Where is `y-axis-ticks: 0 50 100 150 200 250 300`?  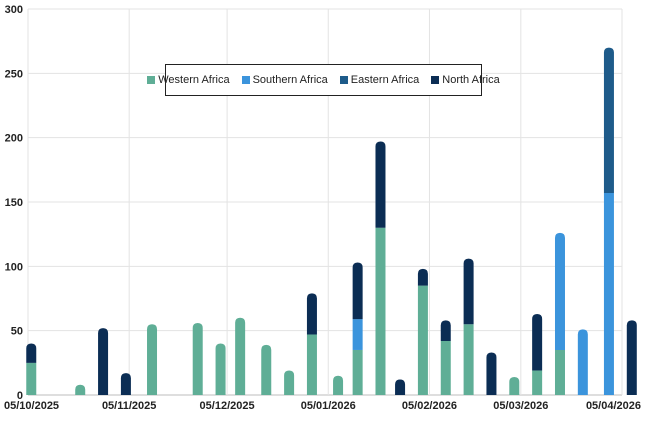 y-axis-ticks: 0 50 100 150 200 250 300 is located at coordinates (14, 203).